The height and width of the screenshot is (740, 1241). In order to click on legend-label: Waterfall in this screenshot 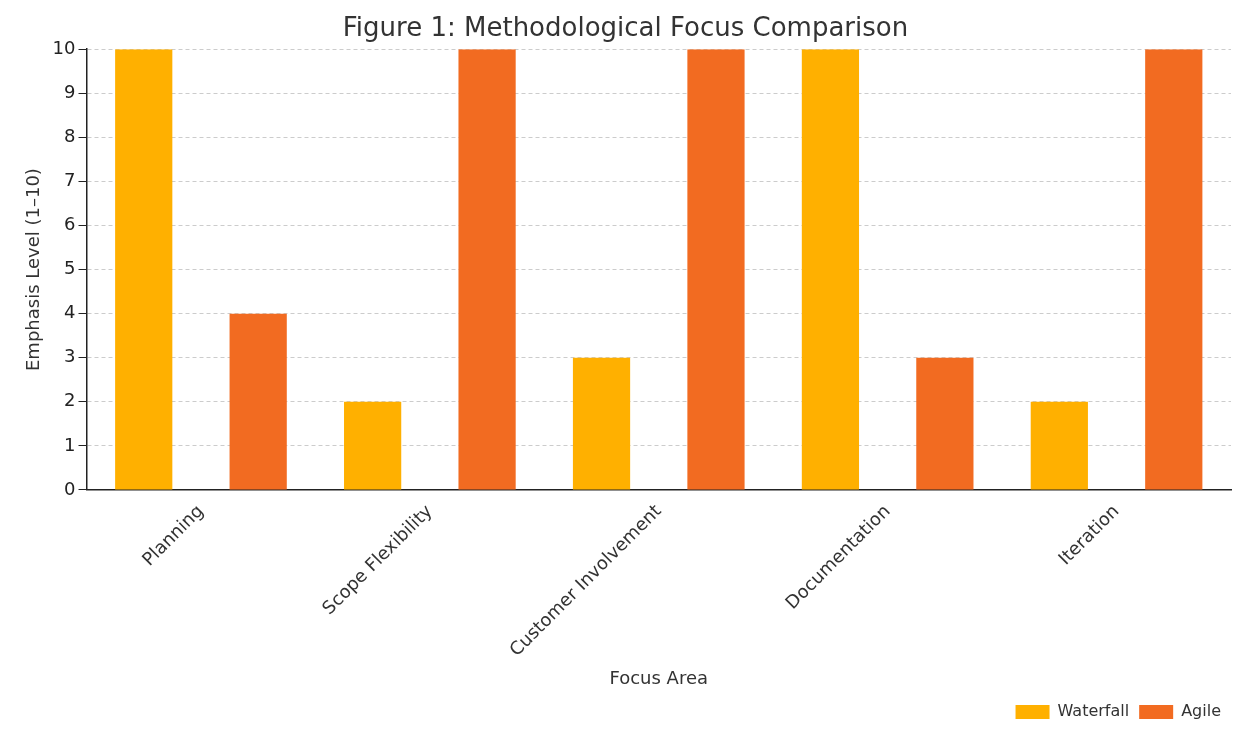, I will do `click(1093, 711)`.